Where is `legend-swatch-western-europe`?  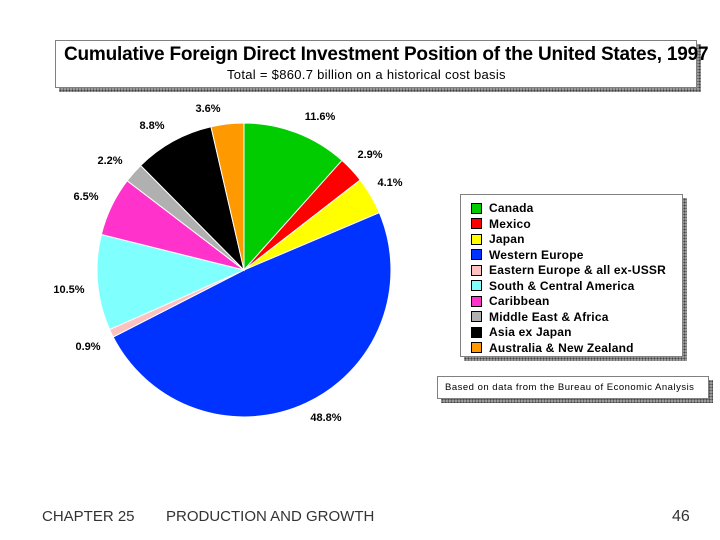
legend-swatch-western-europe is located at coordinates (476, 254).